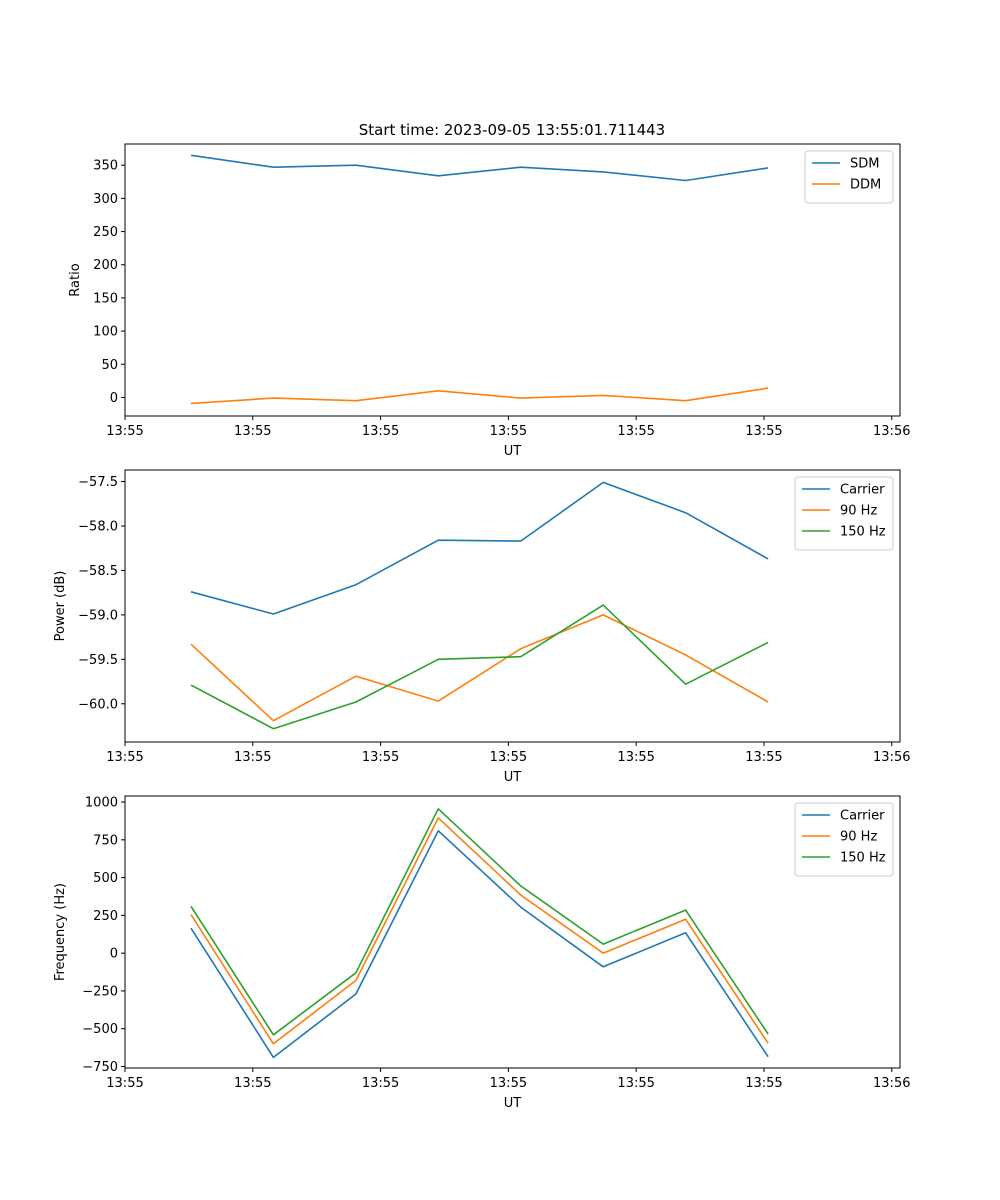 This screenshot has width=1000, height=1200. Describe the element at coordinates (100, 1067) in the screenshot. I see `y-tick-label: −750` at that location.